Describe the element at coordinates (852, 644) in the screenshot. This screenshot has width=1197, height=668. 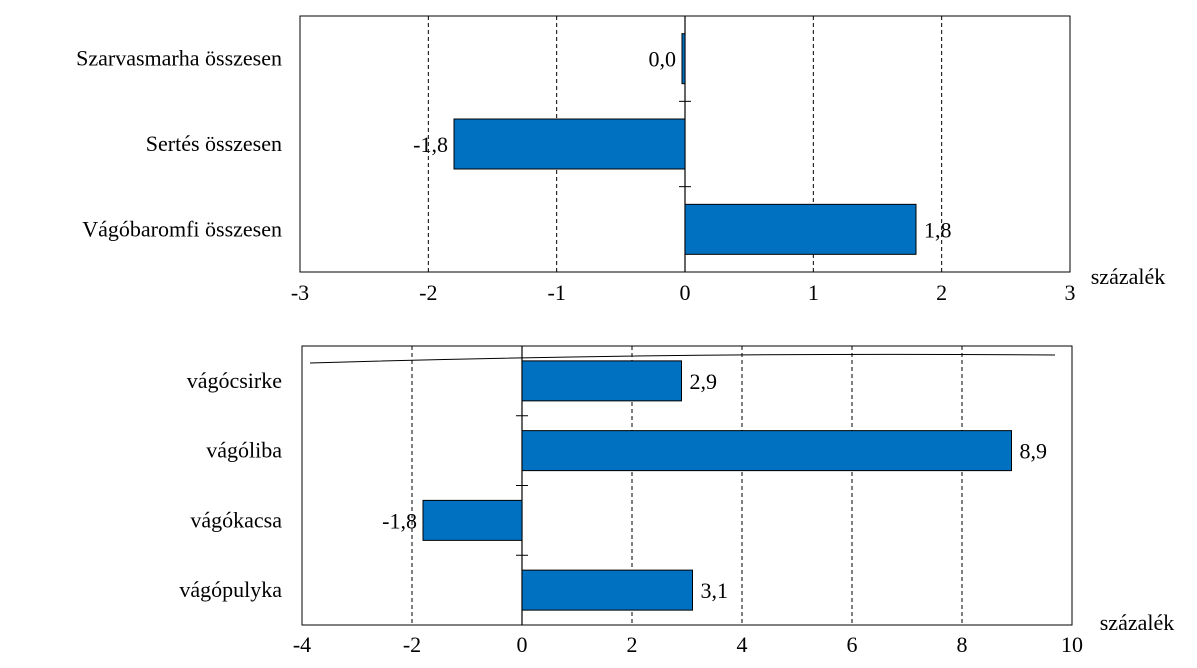
I see `x-tick-label: 6` at that location.